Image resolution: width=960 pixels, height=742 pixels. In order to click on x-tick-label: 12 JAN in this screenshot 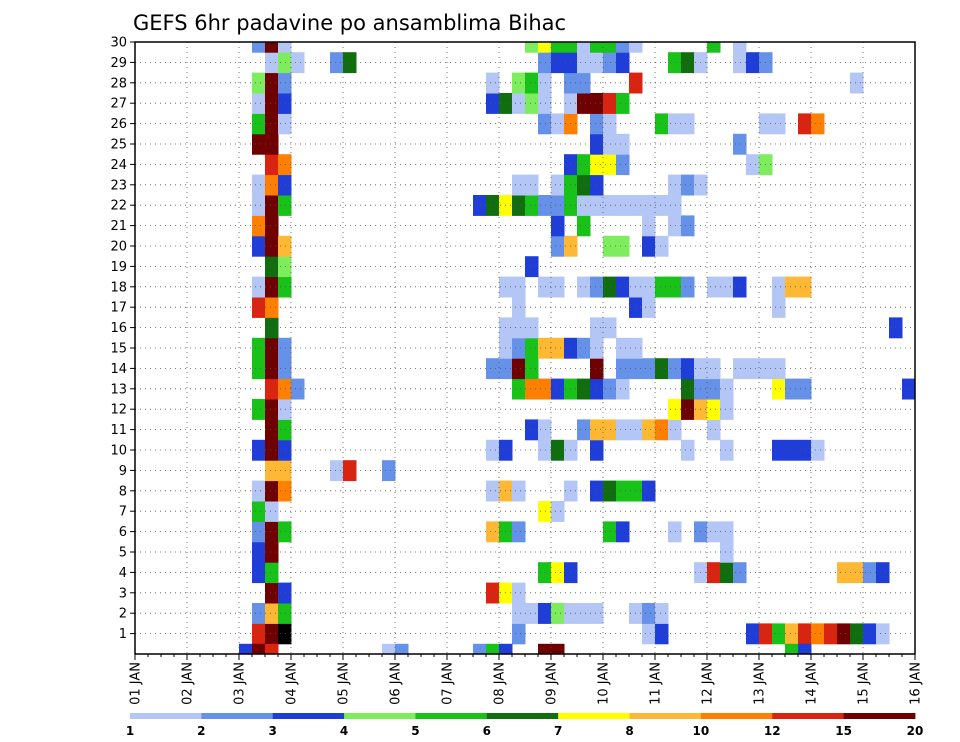, I will do `click(708, 683)`.